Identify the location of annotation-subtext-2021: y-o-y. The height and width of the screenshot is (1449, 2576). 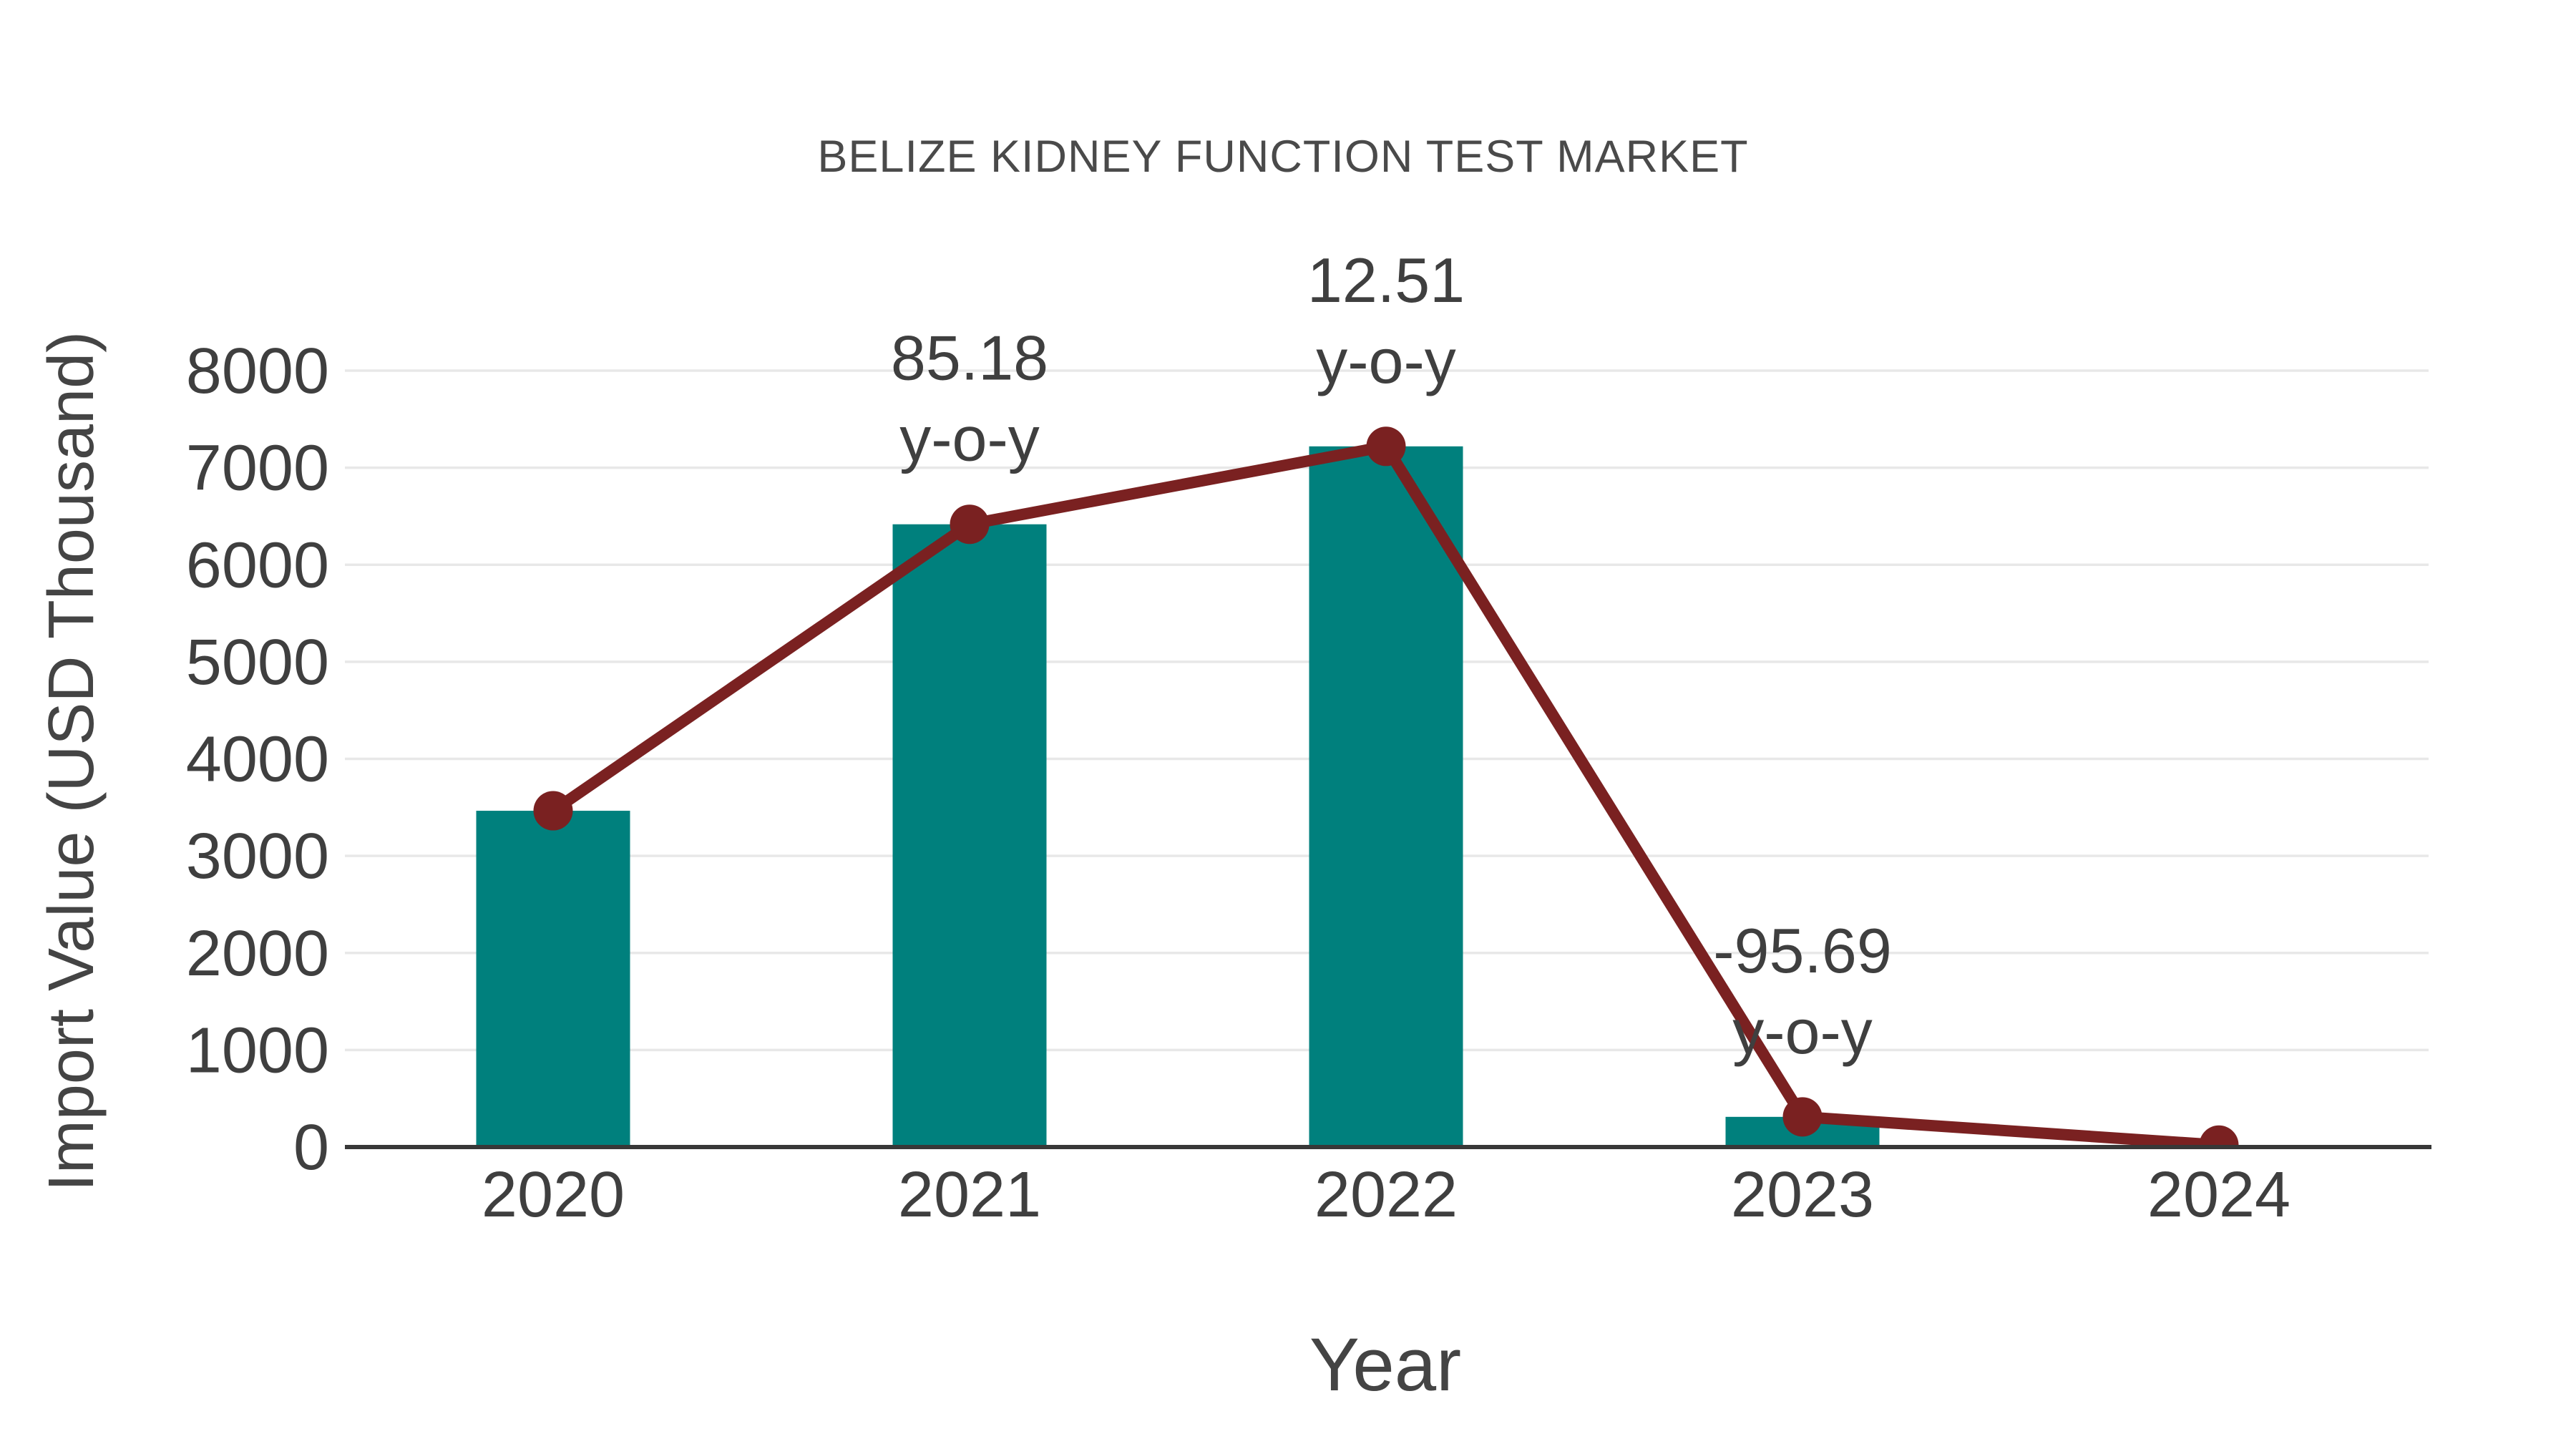
(969, 439).